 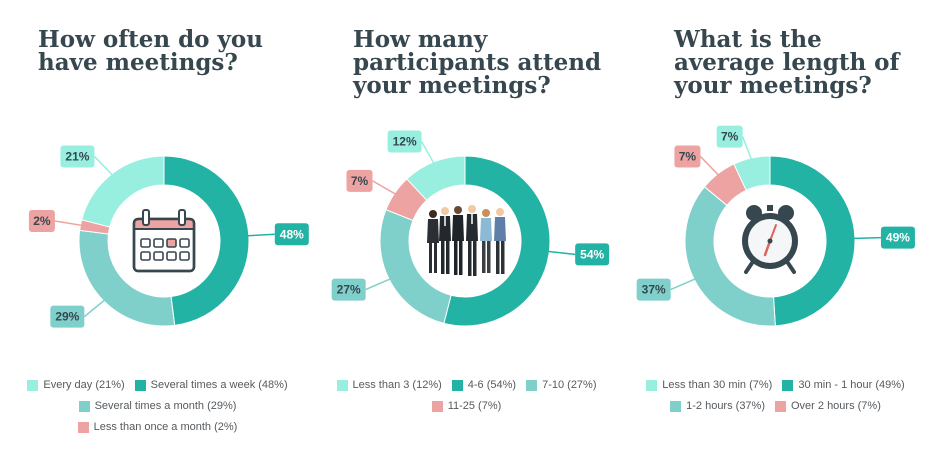 I want to click on donut-slice-several-times-a-week, so click(x=206, y=240).